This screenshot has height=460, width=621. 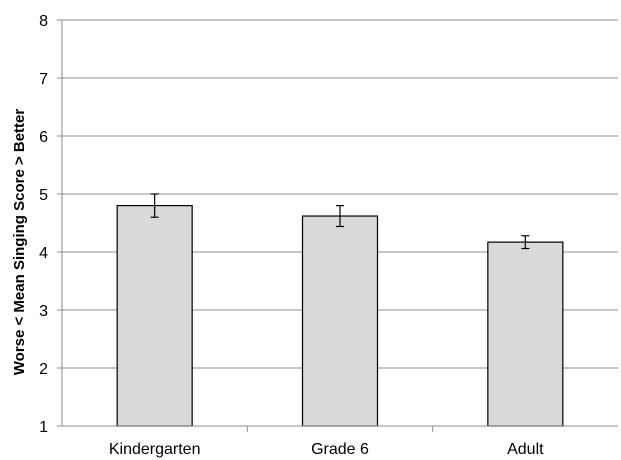 What do you see at coordinates (43, 427) in the screenshot?
I see `y-tick-label: 1` at bounding box center [43, 427].